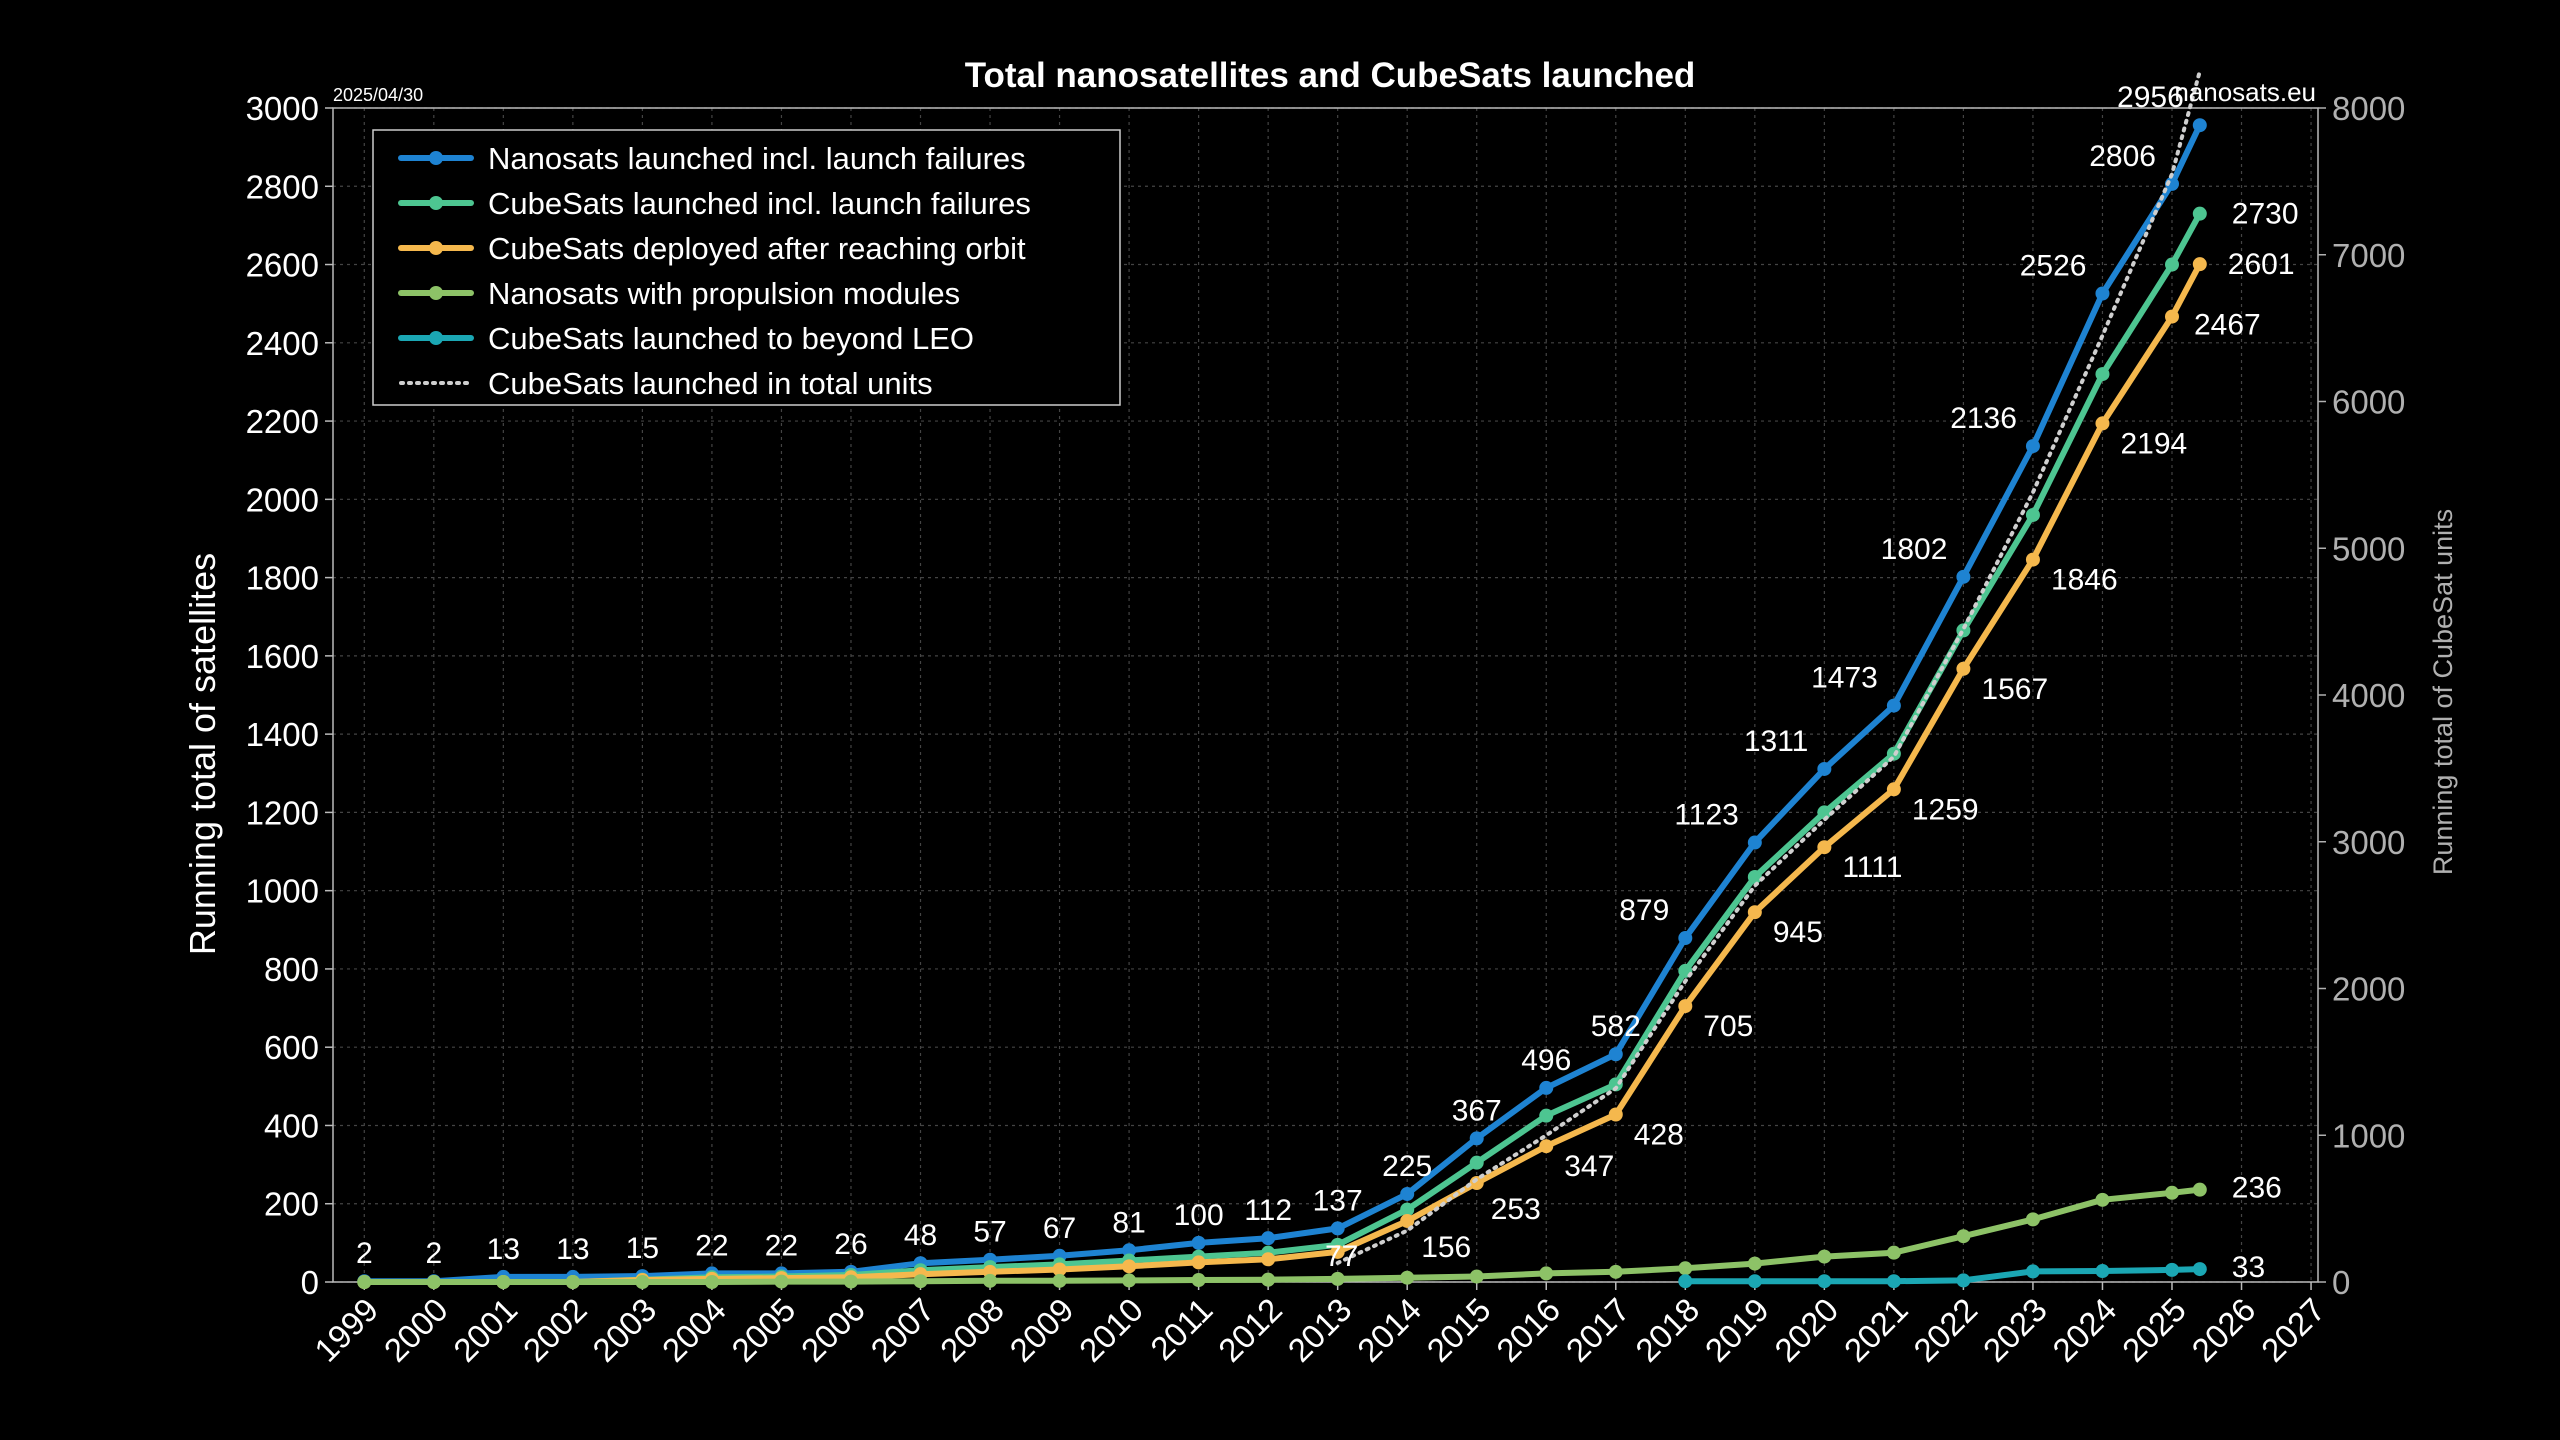  I want to click on date-label: 2025/04/30, so click(378, 95).